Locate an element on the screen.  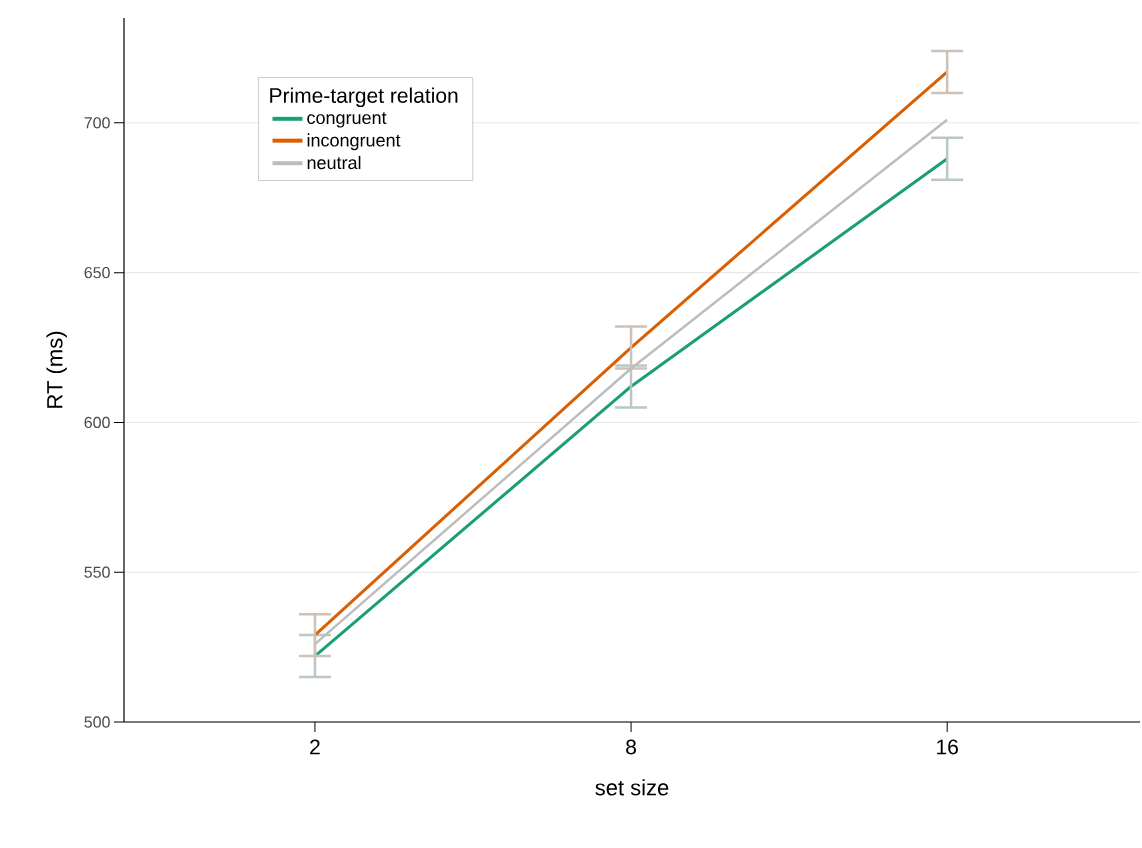
y-tick-label: 700 is located at coordinates (97, 123).